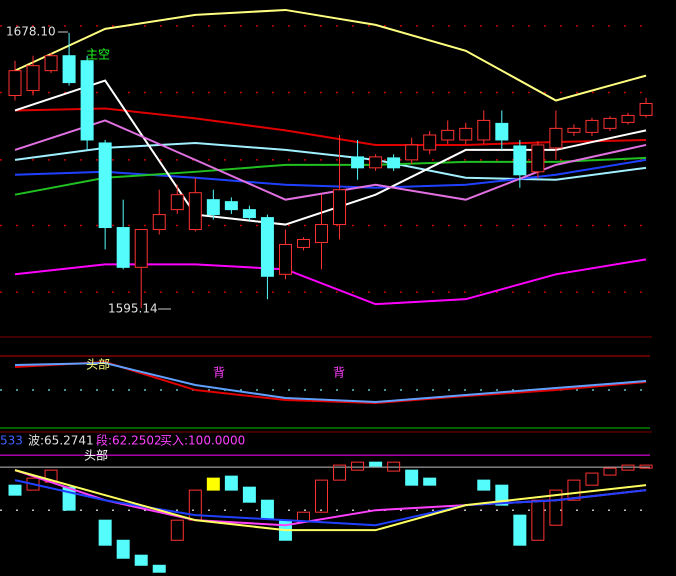 The width and height of the screenshot is (676, 576). What do you see at coordinates (129, 440) in the screenshot?
I see `indicator-header: 段:62.2502` at bounding box center [129, 440].